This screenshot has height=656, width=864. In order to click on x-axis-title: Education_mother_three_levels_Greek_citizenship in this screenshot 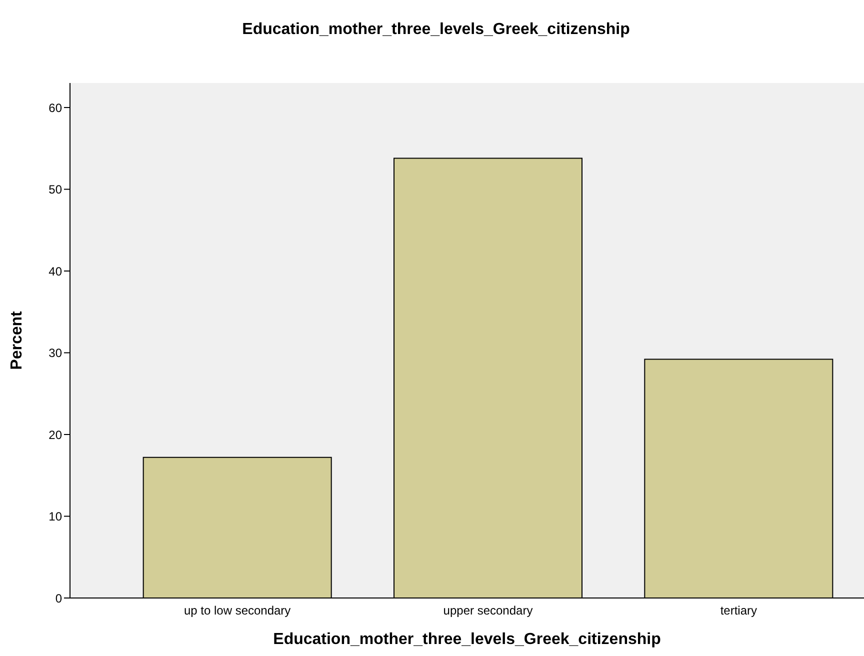, I will do `click(467, 639)`.